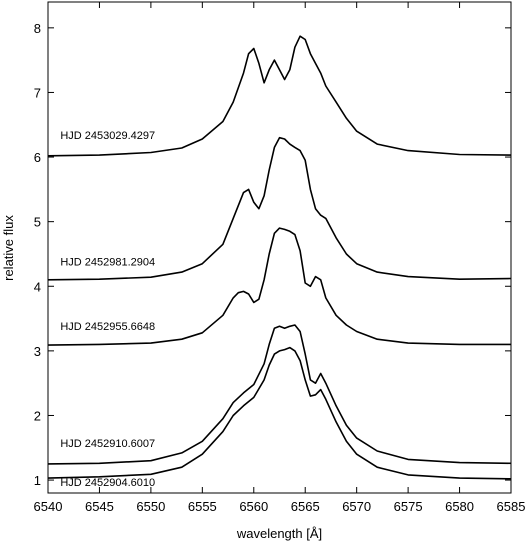  I want to click on y-tick-label: 4, so click(37, 286).